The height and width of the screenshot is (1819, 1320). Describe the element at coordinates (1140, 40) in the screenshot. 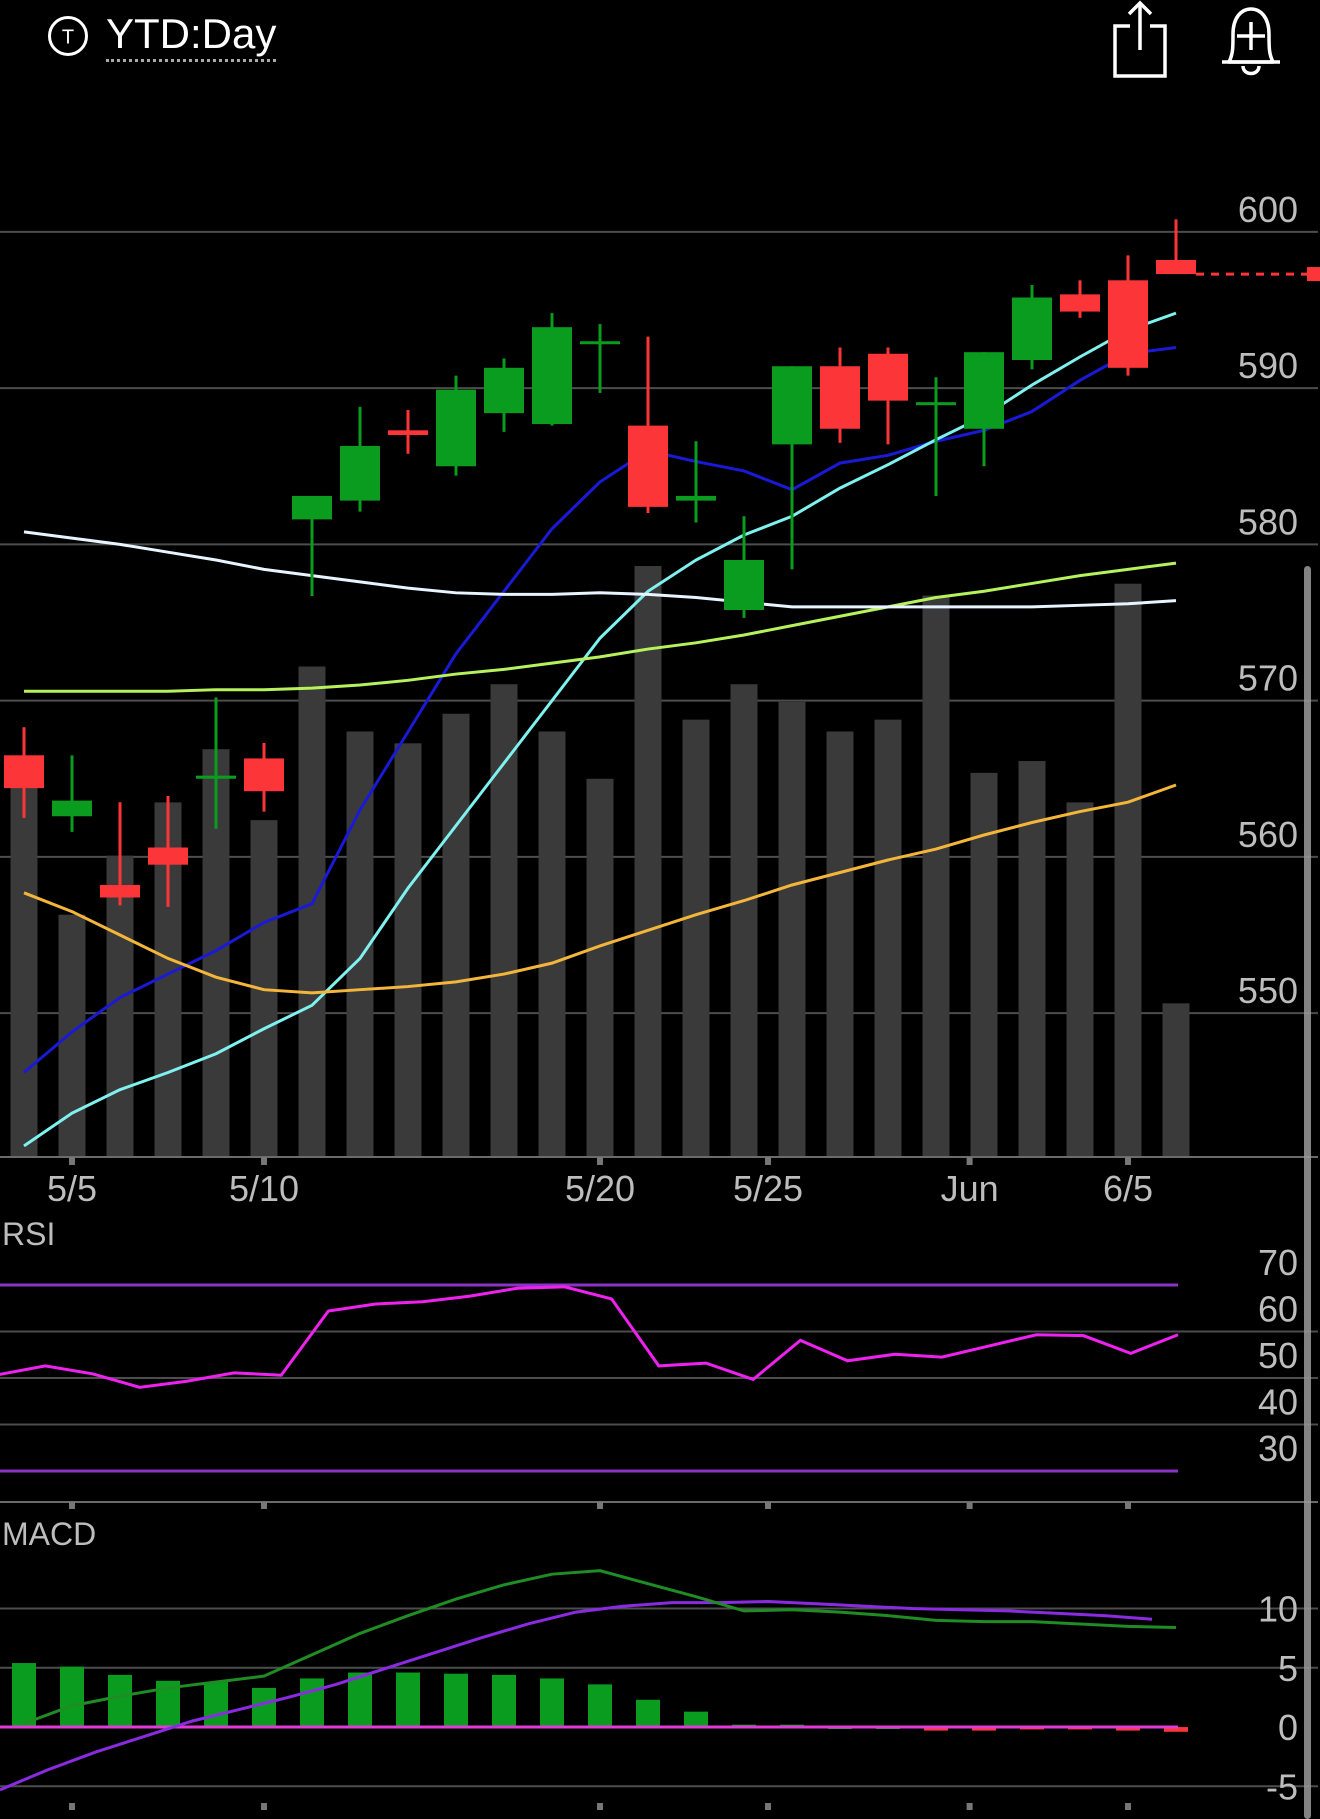

I see `share-icon` at that location.